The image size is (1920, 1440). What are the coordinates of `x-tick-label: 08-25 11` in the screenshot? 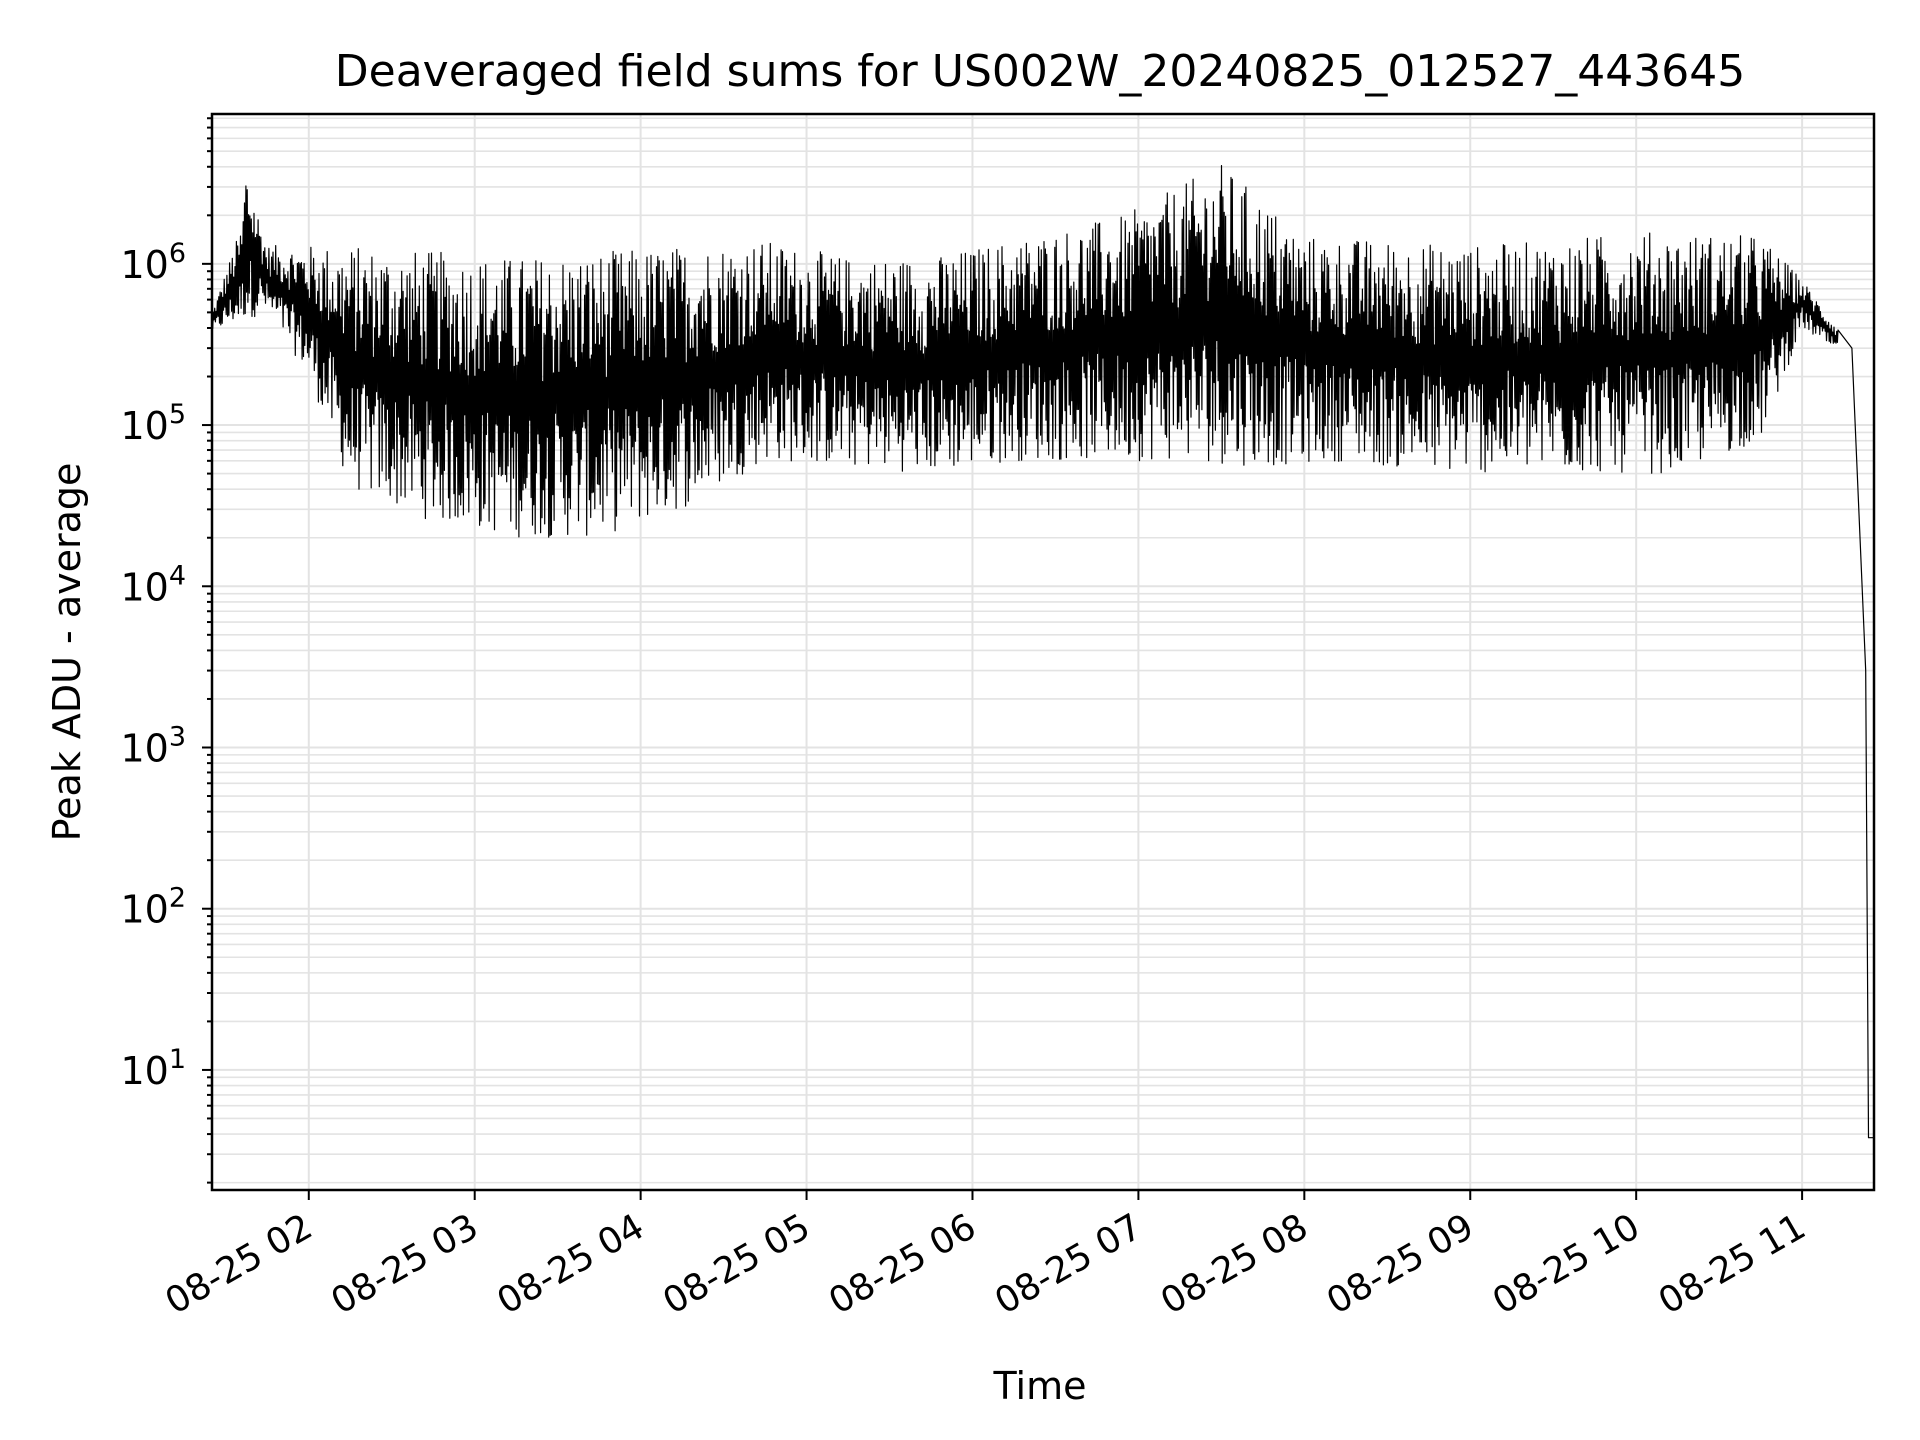 It's located at (1732, 1264).